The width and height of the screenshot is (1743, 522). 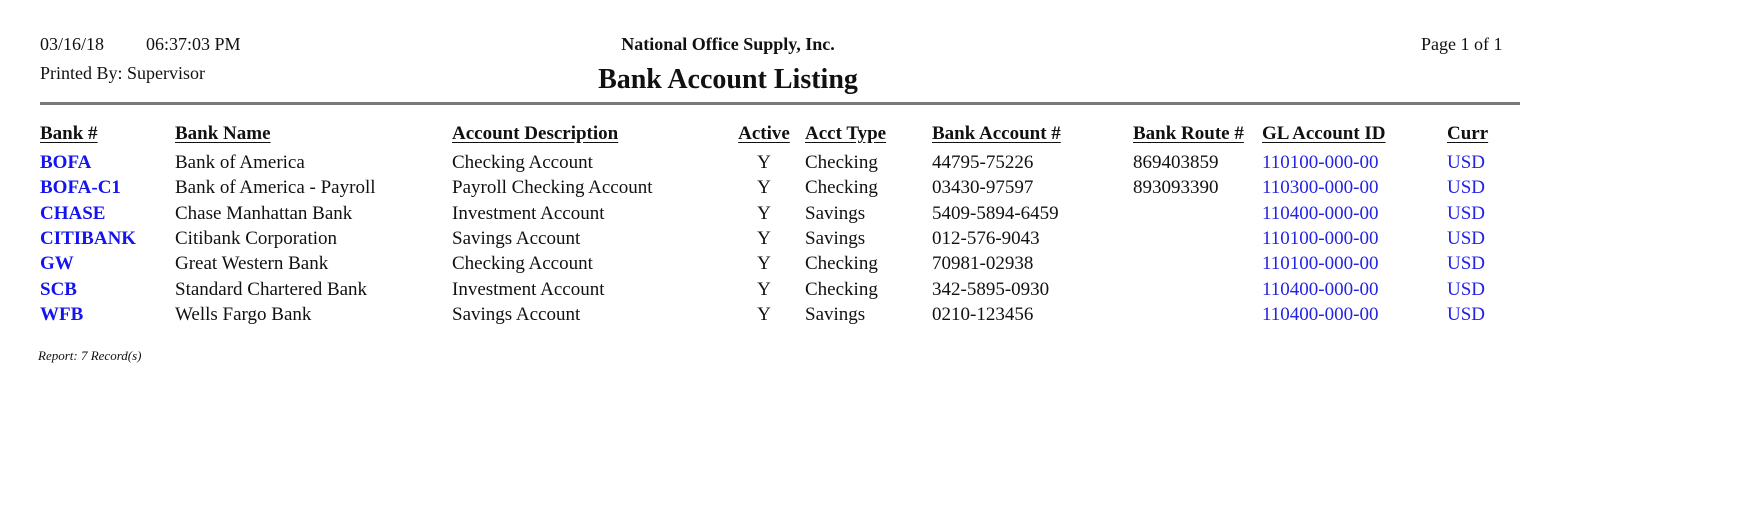 What do you see at coordinates (80, 188) in the screenshot?
I see `cell-bank-number: BOFA-C1` at bounding box center [80, 188].